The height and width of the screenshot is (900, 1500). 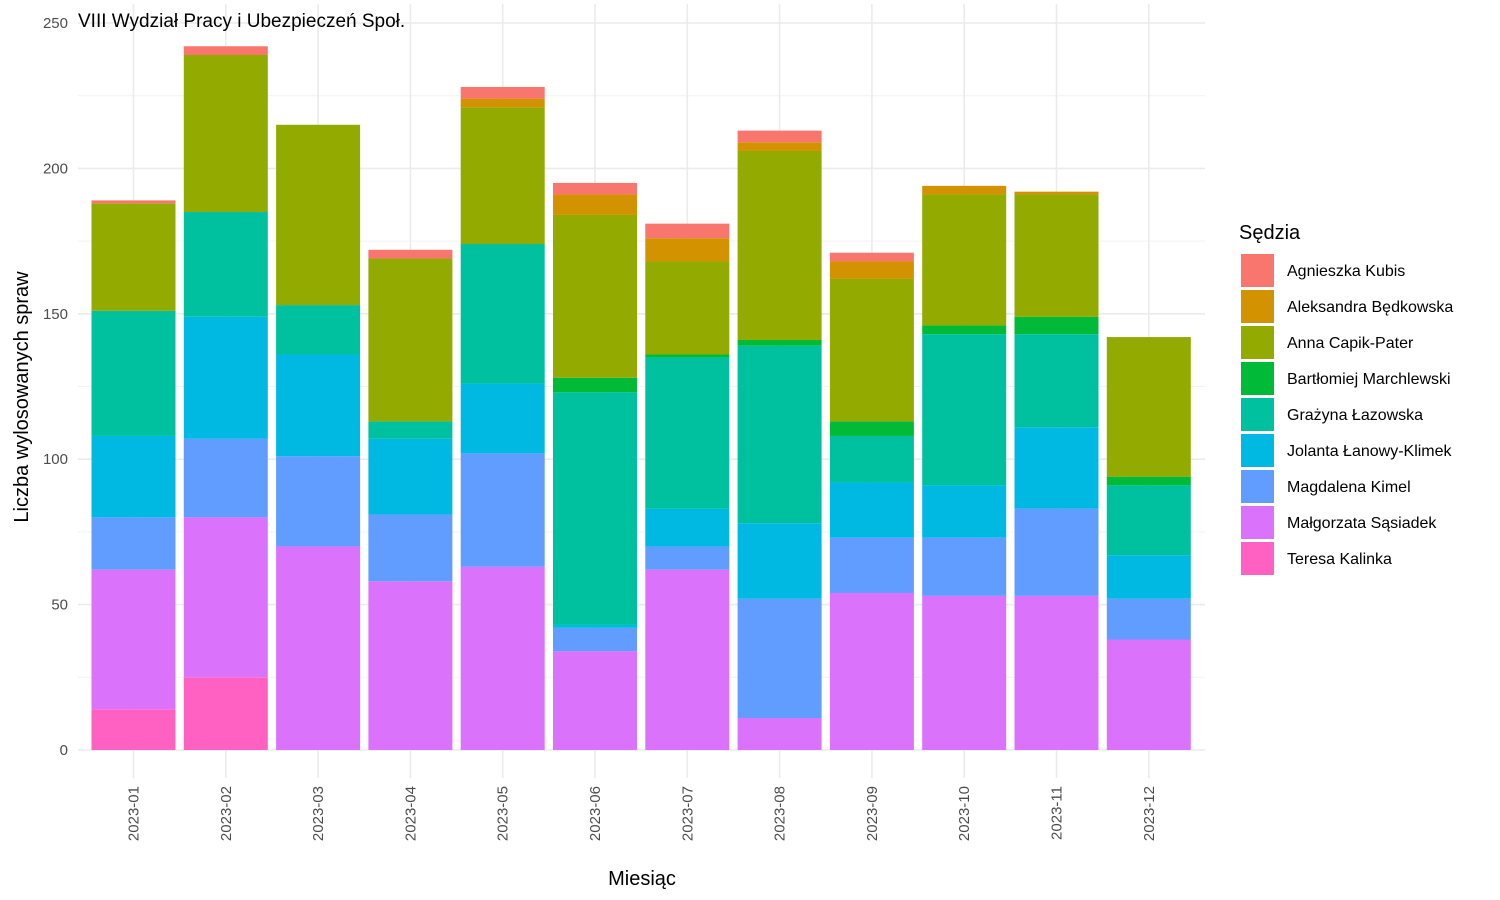 What do you see at coordinates (1270, 233) in the screenshot?
I see `legend-title: Sędzia` at bounding box center [1270, 233].